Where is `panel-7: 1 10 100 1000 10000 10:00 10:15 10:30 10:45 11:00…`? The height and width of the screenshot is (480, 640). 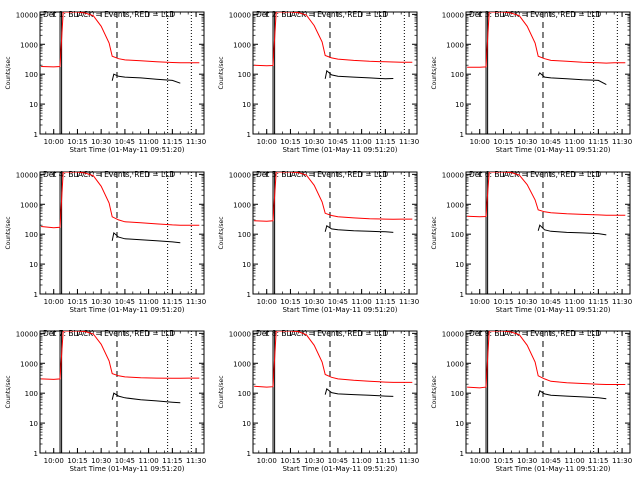 panel-7: 1 10 100 1000 10000 10:00 10:15 10:30 10:45 11:00… is located at coordinates (105, 401).